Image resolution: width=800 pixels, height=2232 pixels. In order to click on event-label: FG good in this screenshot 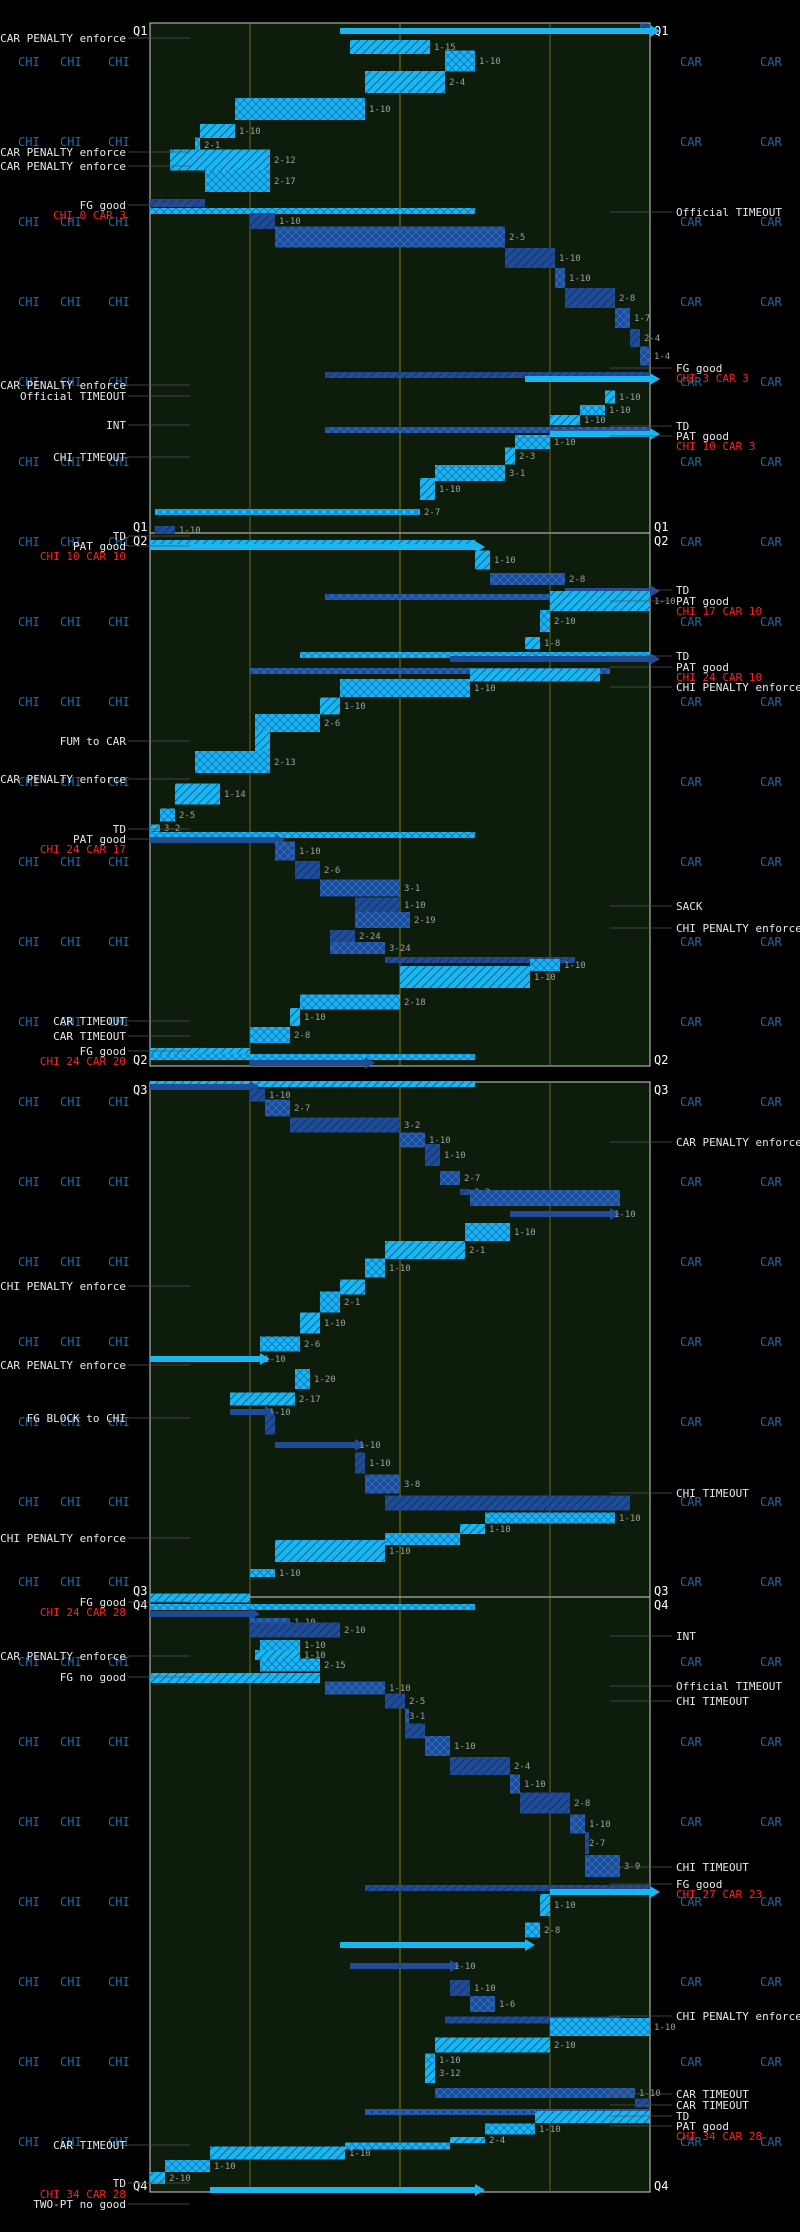, I will do `click(103, 1051)`.